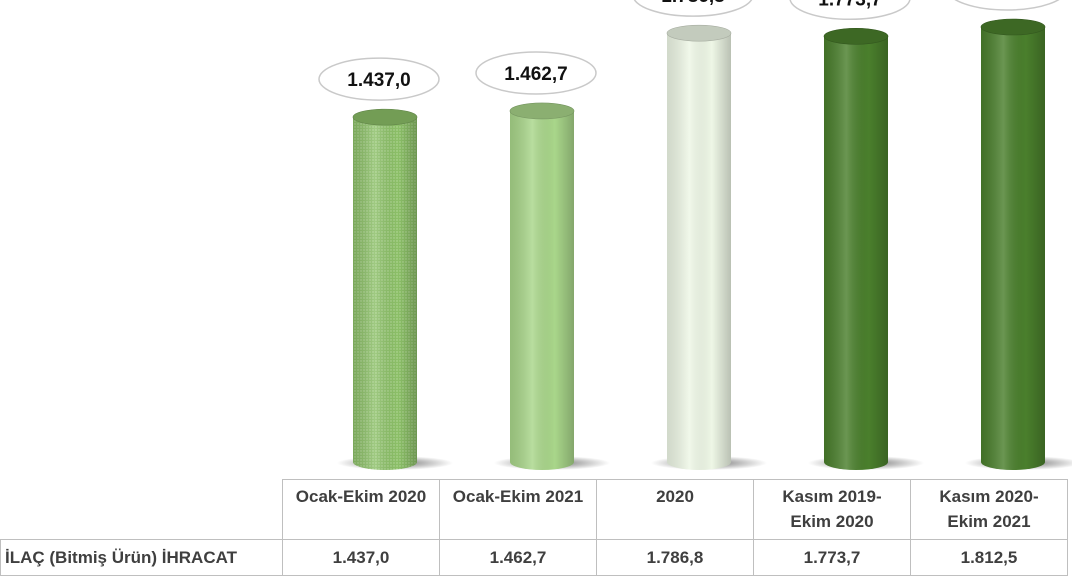 This screenshot has height=576, width=1072. I want to click on svg-text: 1.812,5, so click(1007, 0).